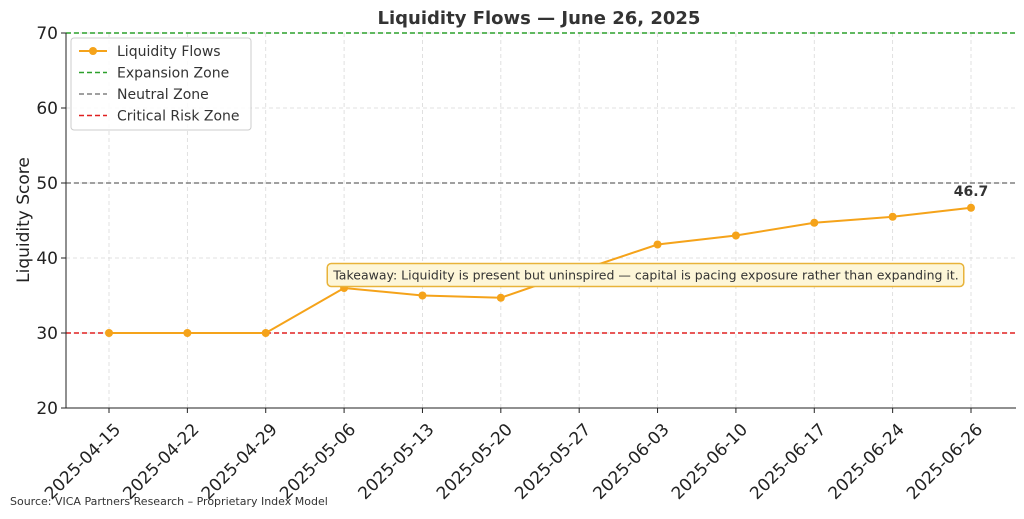 This screenshot has width=1024, height=519. I want to click on x-tick-label: 2025-05-13, so click(396, 462).